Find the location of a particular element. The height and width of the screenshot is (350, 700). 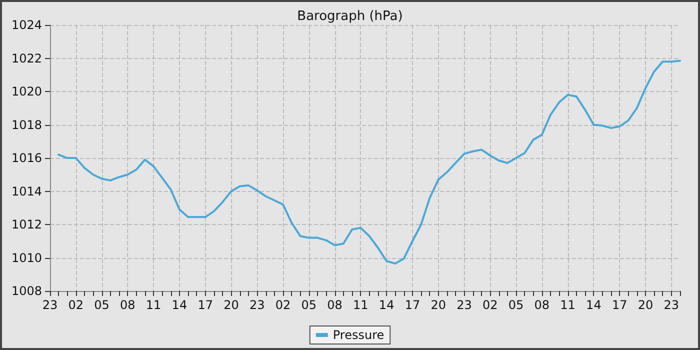

y-tick-label: 1020 is located at coordinates (26, 91).